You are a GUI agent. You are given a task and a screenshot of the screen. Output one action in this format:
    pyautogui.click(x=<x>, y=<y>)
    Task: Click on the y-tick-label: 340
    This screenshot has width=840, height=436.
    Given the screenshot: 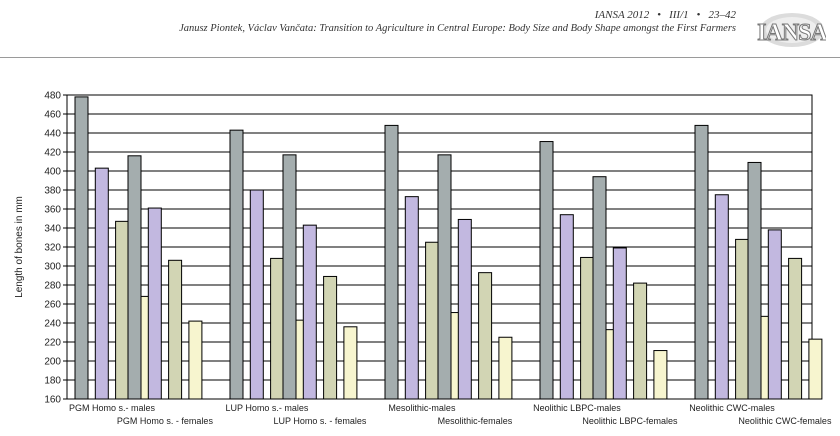 What is the action you would take?
    pyautogui.click(x=52, y=229)
    